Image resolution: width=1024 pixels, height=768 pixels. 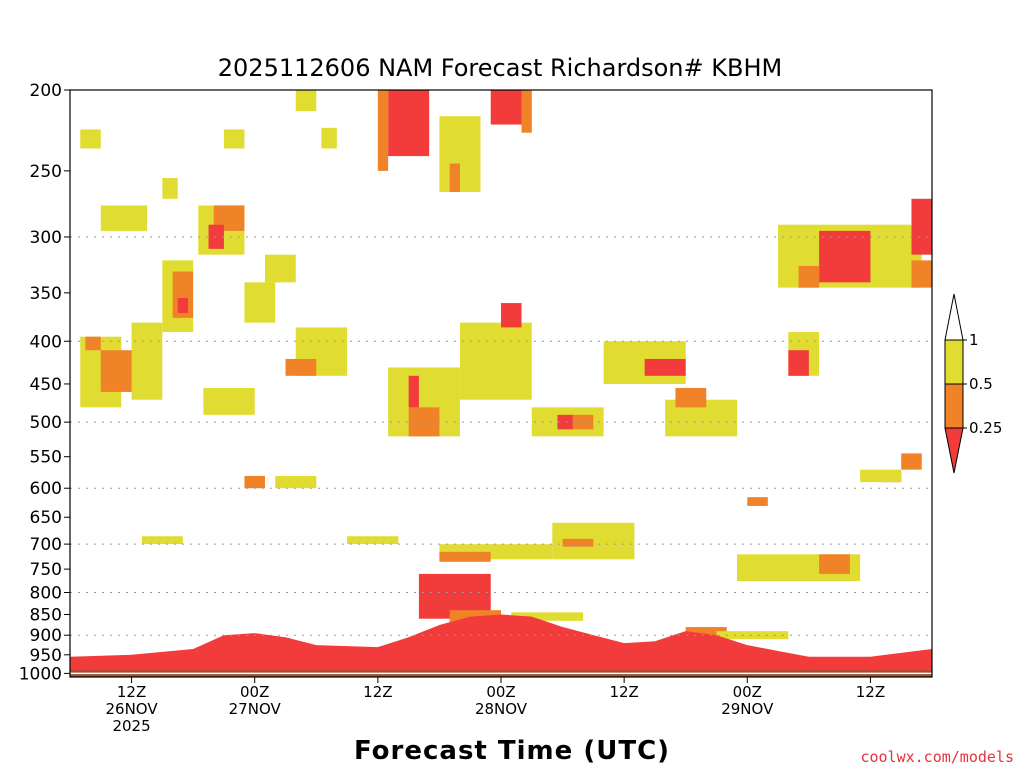 I want to click on y-tick-label: 550, so click(x=46, y=458).